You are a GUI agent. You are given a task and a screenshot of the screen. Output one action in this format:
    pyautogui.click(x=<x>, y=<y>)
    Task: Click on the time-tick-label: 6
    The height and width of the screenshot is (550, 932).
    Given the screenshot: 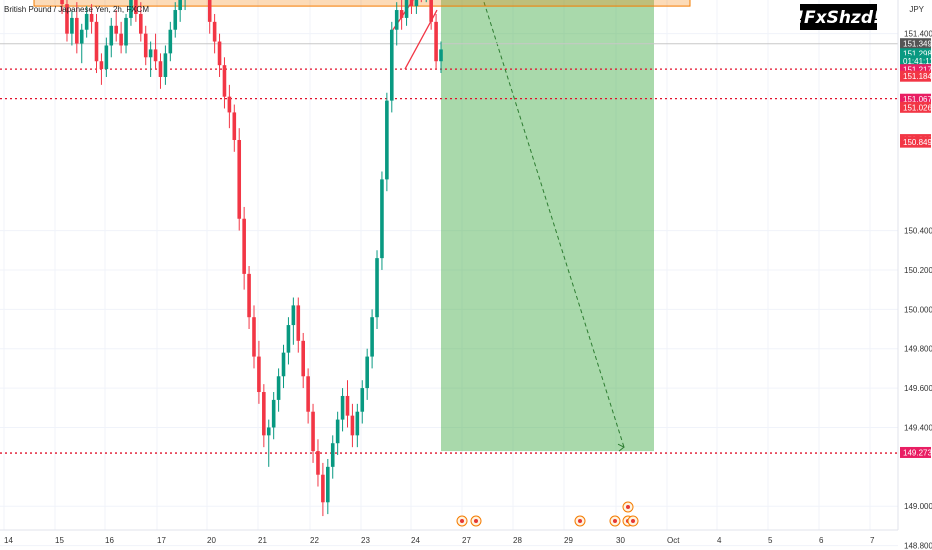 What is the action you would take?
    pyautogui.click(x=821, y=540)
    